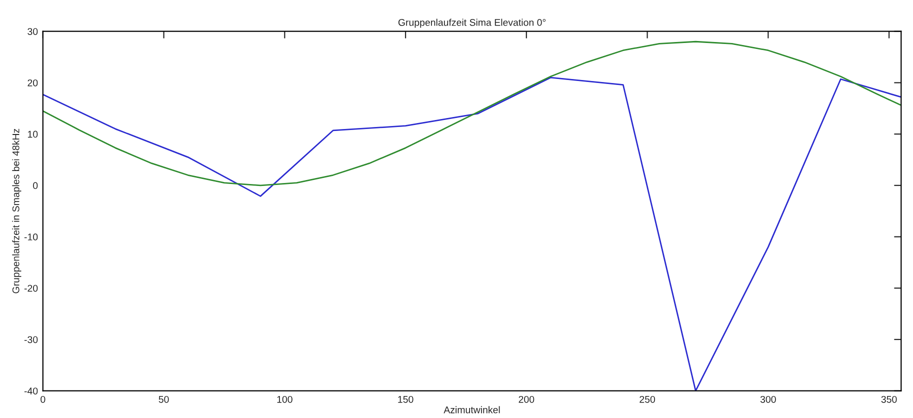 Image resolution: width=913 pixels, height=418 pixels. What do you see at coordinates (31, 340) in the screenshot?
I see `y-tick-label: -30` at bounding box center [31, 340].